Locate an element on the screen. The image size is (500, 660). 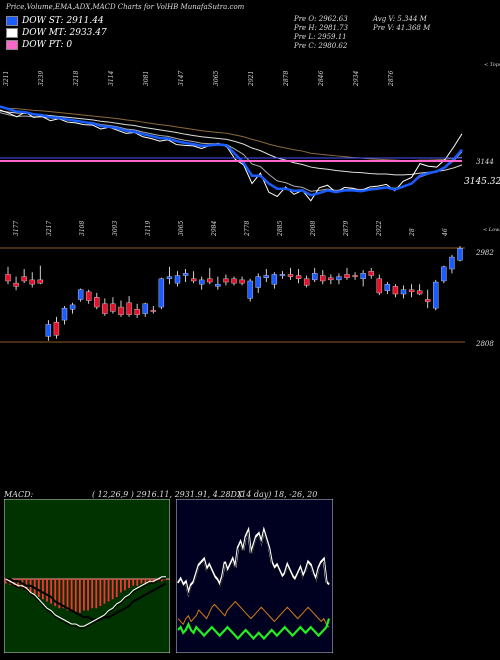
right-label-high: 2982 is located at coordinates (484, 253).